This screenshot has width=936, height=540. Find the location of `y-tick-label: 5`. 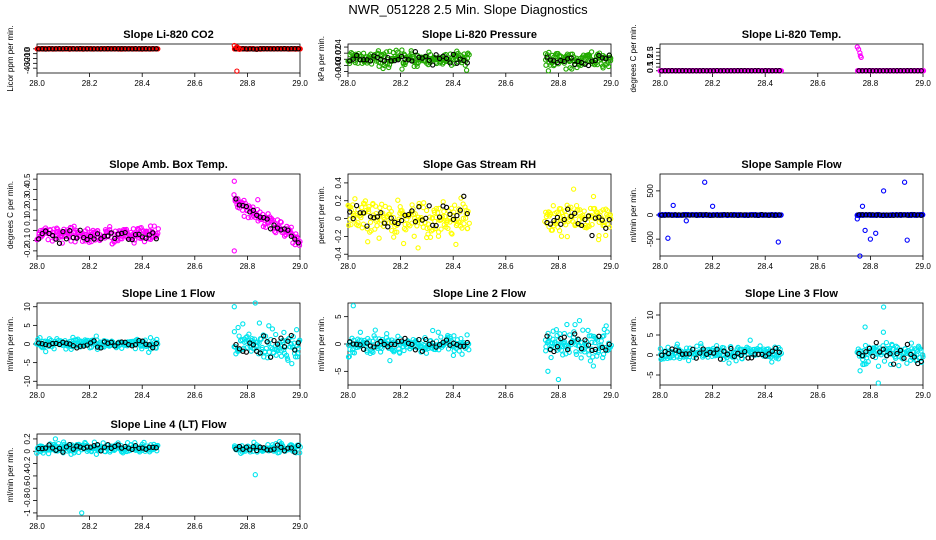

y-tick-label: 5 is located at coordinates (338, 316).